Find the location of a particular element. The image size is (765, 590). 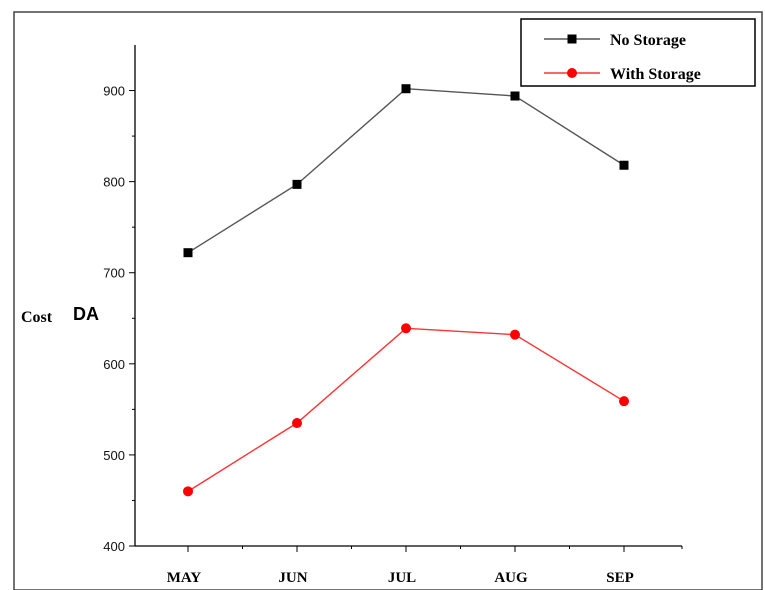

legend-box is located at coordinates (638, 52).